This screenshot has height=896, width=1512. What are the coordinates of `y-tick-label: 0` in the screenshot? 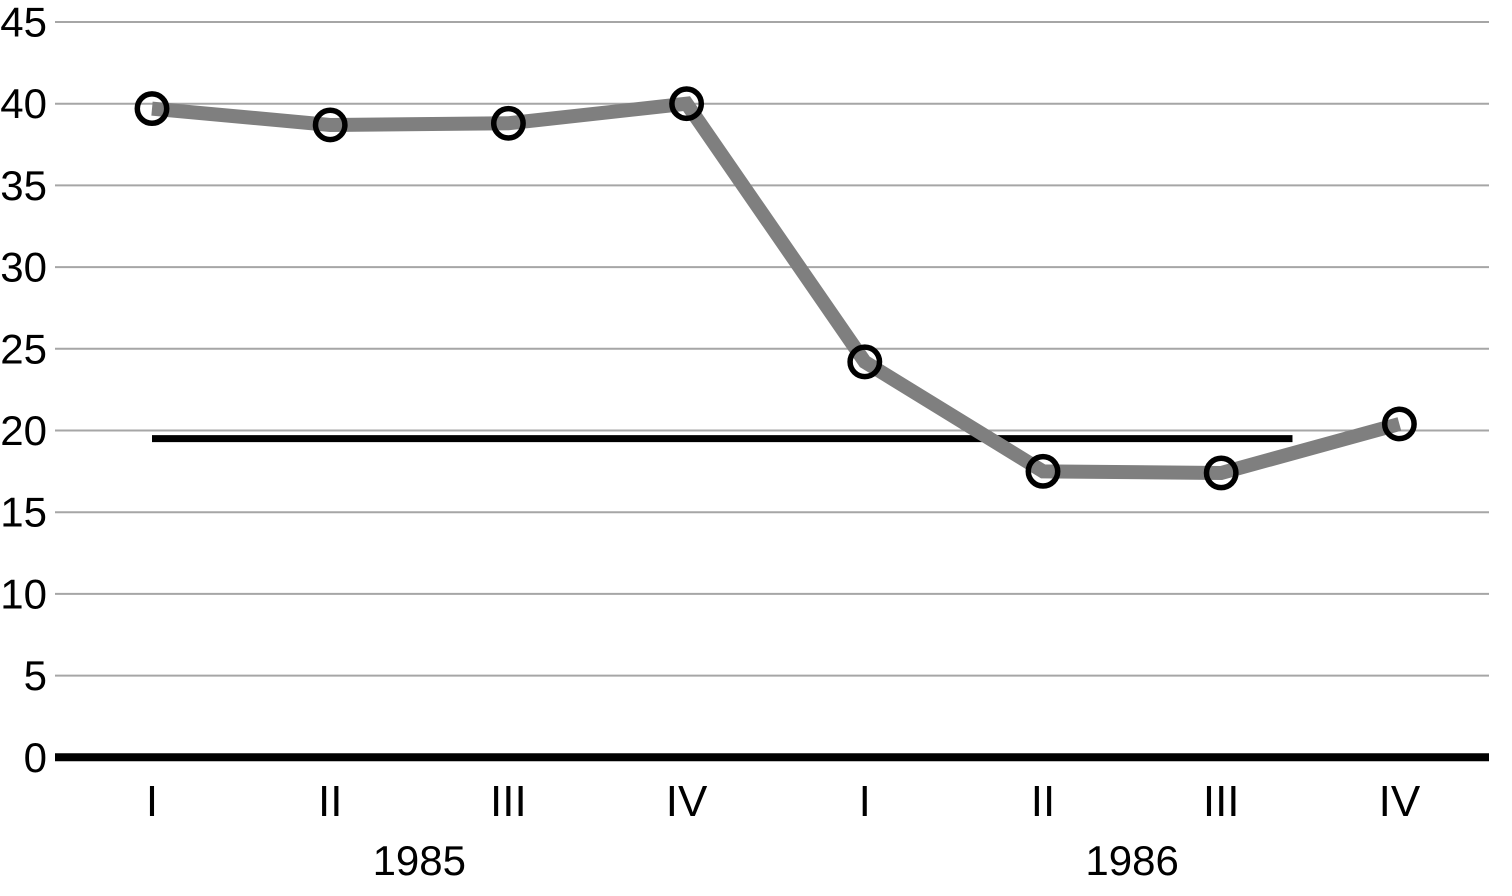 It's located at (35, 757).